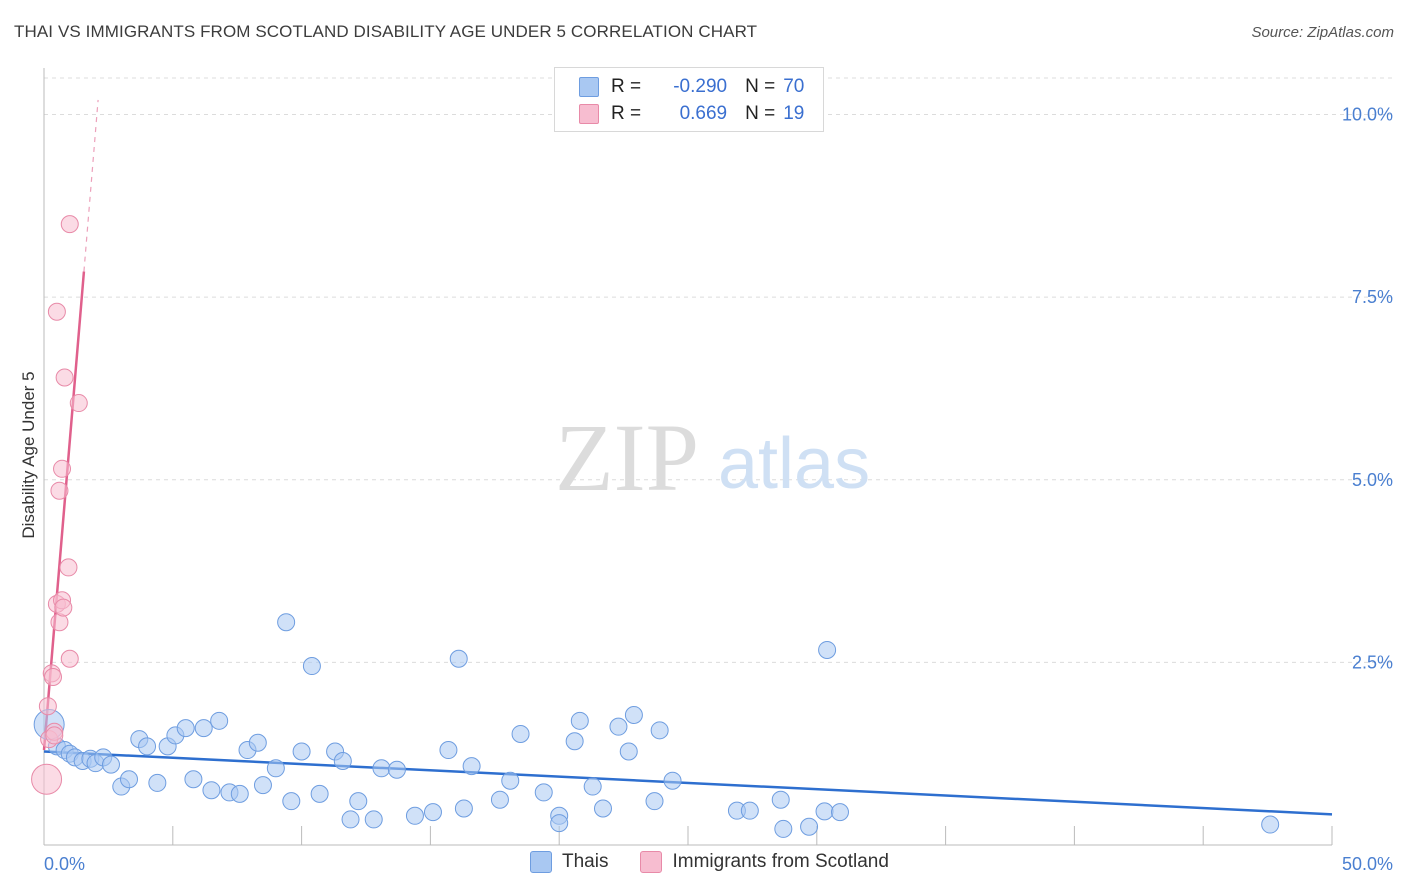  I want to click on legend-swatch-thais, so click(589, 87).